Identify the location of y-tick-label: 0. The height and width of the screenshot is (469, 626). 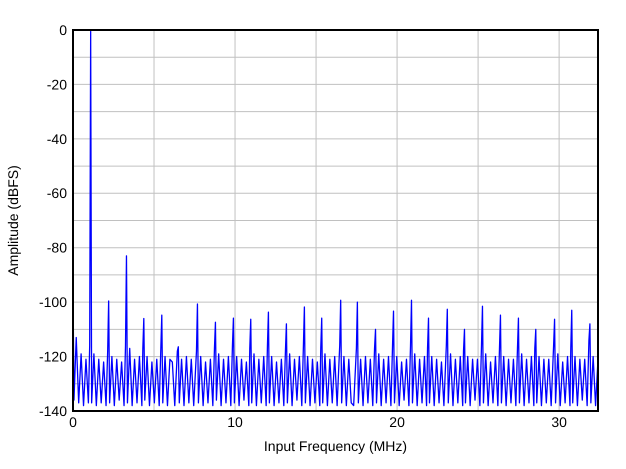
(63, 30).